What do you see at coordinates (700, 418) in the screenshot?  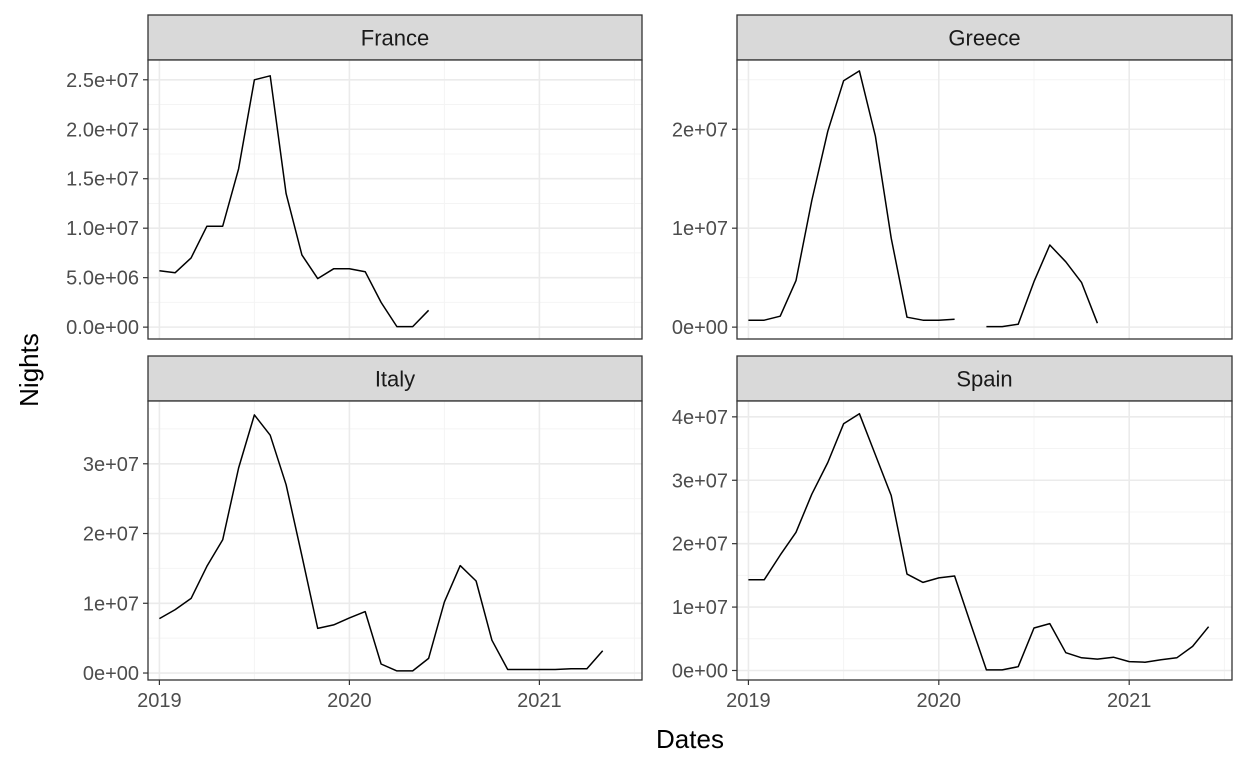 I see `y-tick-label: 4e+07` at bounding box center [700, 418].